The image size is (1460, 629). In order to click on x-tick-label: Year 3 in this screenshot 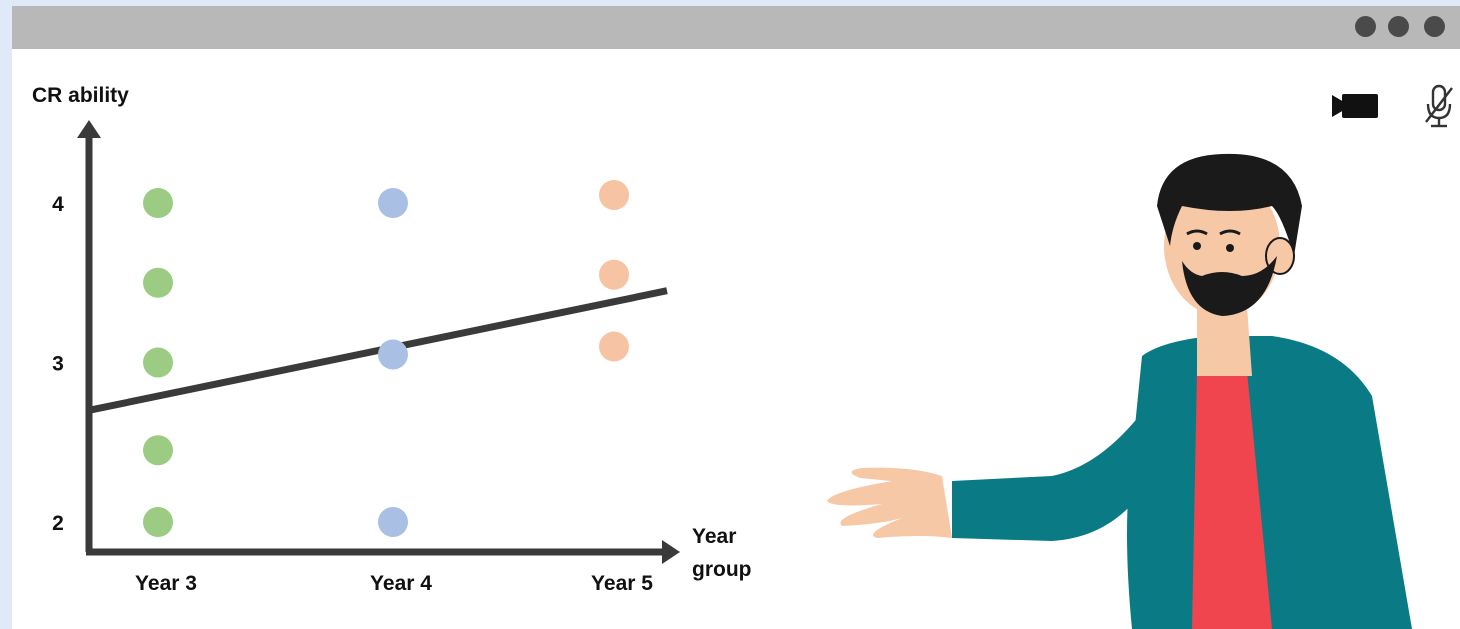, I will do `click(166, 583)`.